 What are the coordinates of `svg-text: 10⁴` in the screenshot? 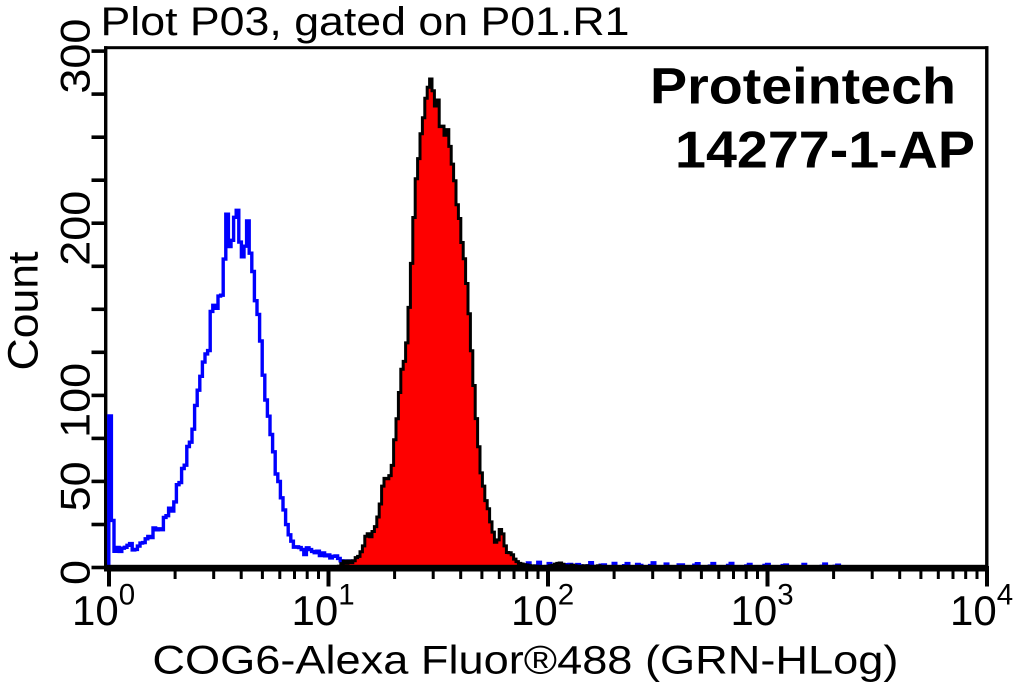 It's located at (981, 607).